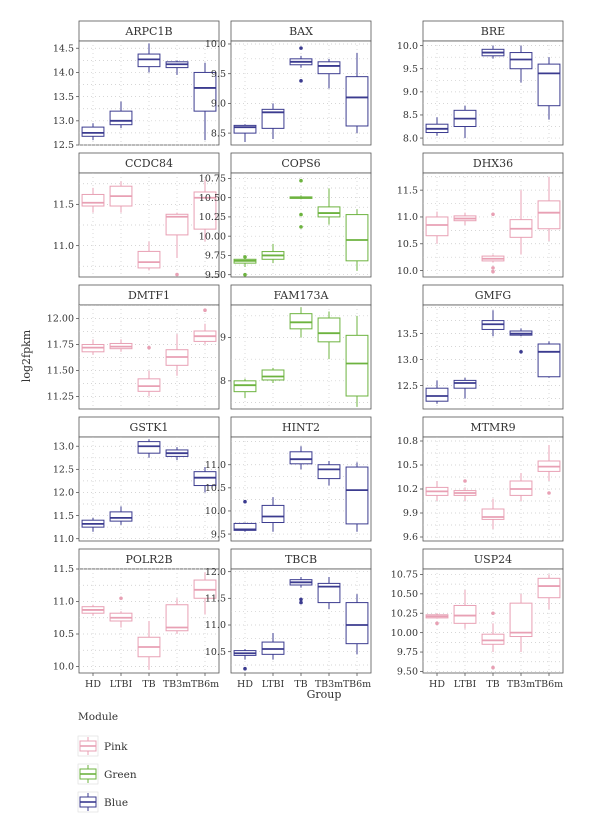 Image resolution: width=600 pixels, height=837 pixels. I want to click on x-tick-label: HD, so click(93, 684).